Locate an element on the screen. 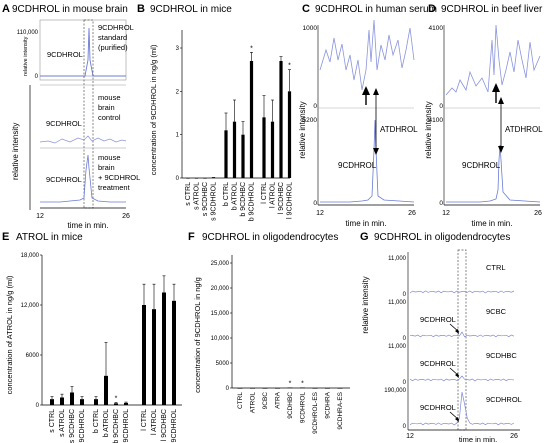 This screenshot has width=550, height=443. g-trace-9cdhbc is located at coordinates (462, 378).